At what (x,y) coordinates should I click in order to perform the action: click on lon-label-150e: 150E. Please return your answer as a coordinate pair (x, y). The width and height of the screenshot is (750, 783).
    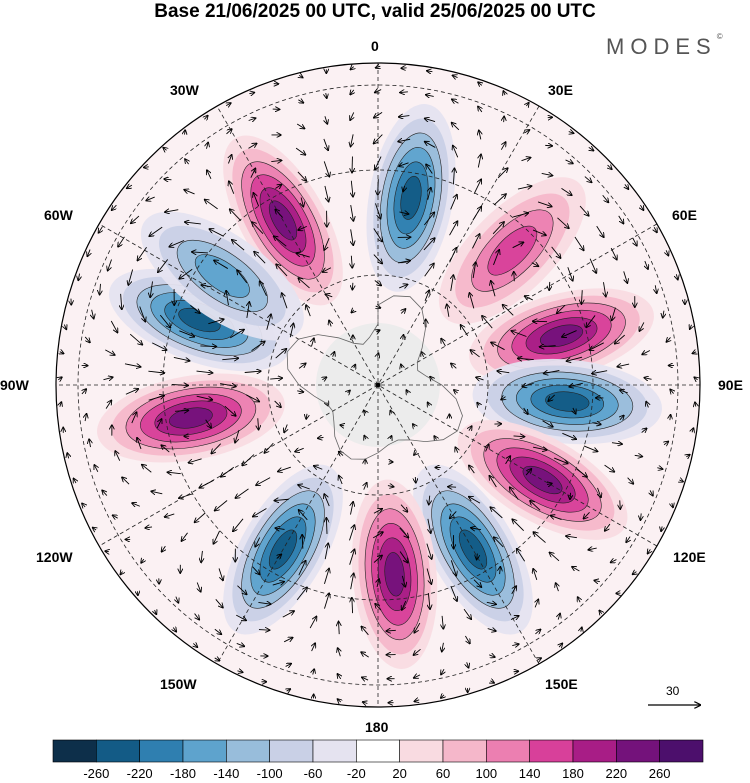
    Looking at the image, I should click on (561, 684).